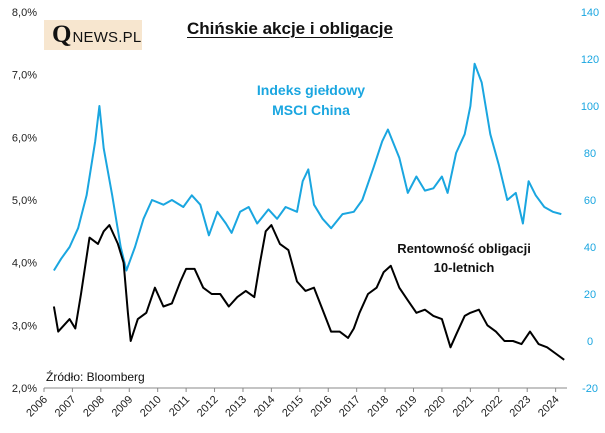  I want to click on right-tick-label: 140, so click(590, 13).